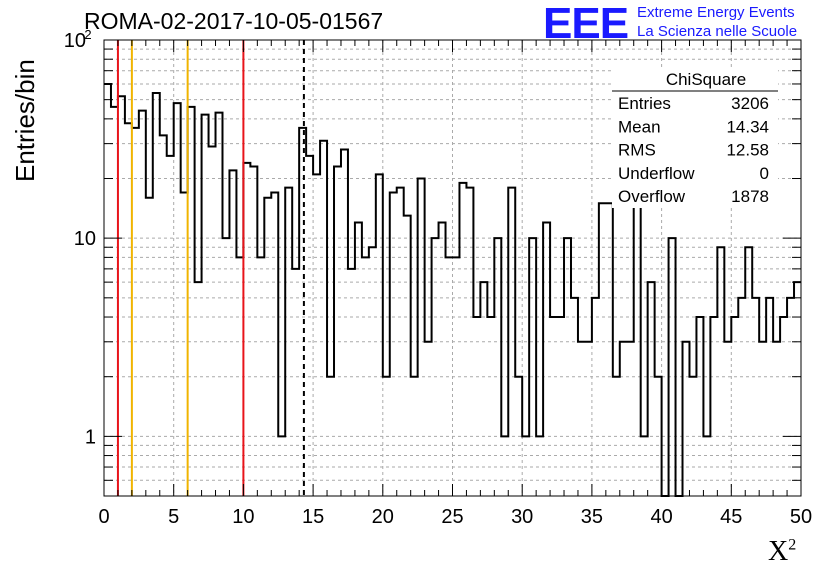 The height and width of the screenshot is (572, 836). I want to click on y-tick-label: 1, so click(90, 437).